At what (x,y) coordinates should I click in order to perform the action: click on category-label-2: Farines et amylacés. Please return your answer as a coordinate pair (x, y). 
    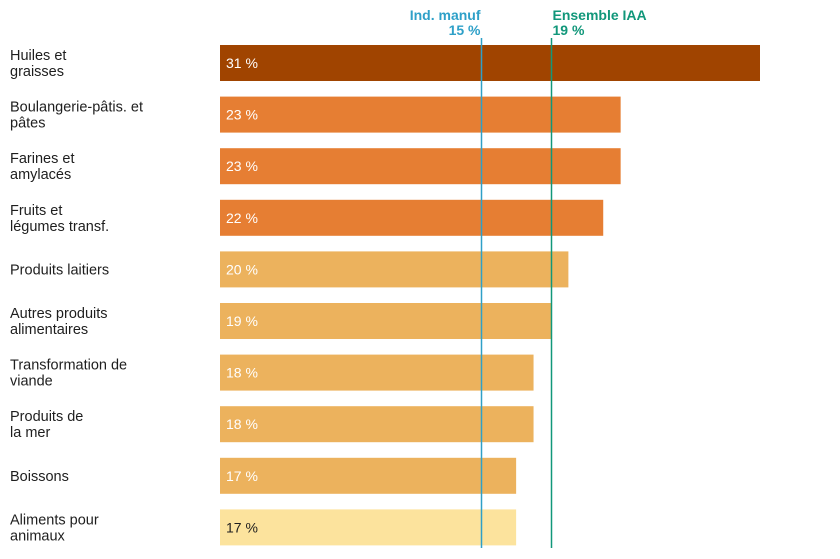
    Looking at the image, I should click on (42, 167).